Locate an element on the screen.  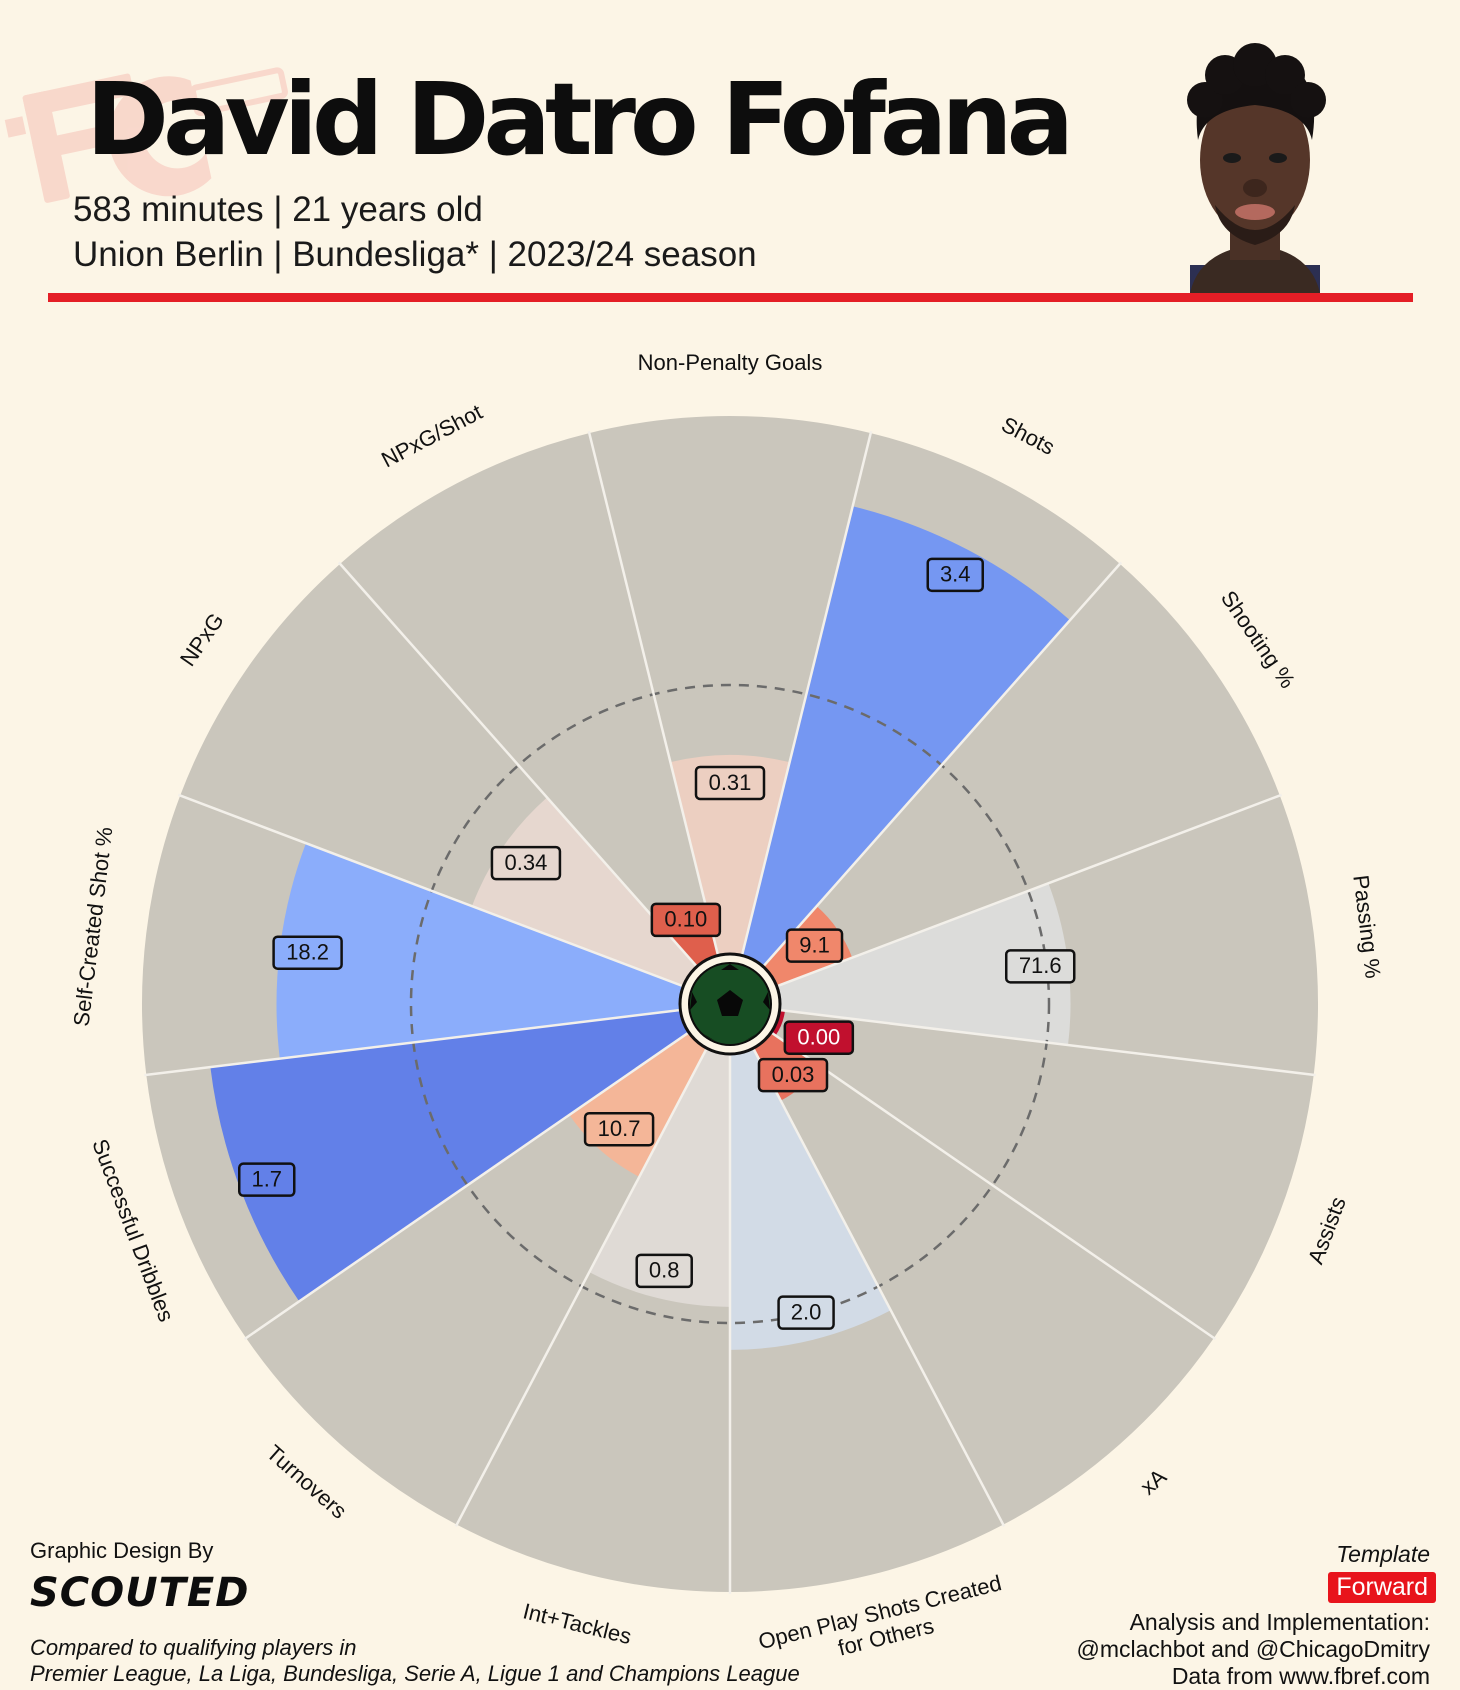
value-label-turnovers: 10.7 is located at coordinates (619, 1129).